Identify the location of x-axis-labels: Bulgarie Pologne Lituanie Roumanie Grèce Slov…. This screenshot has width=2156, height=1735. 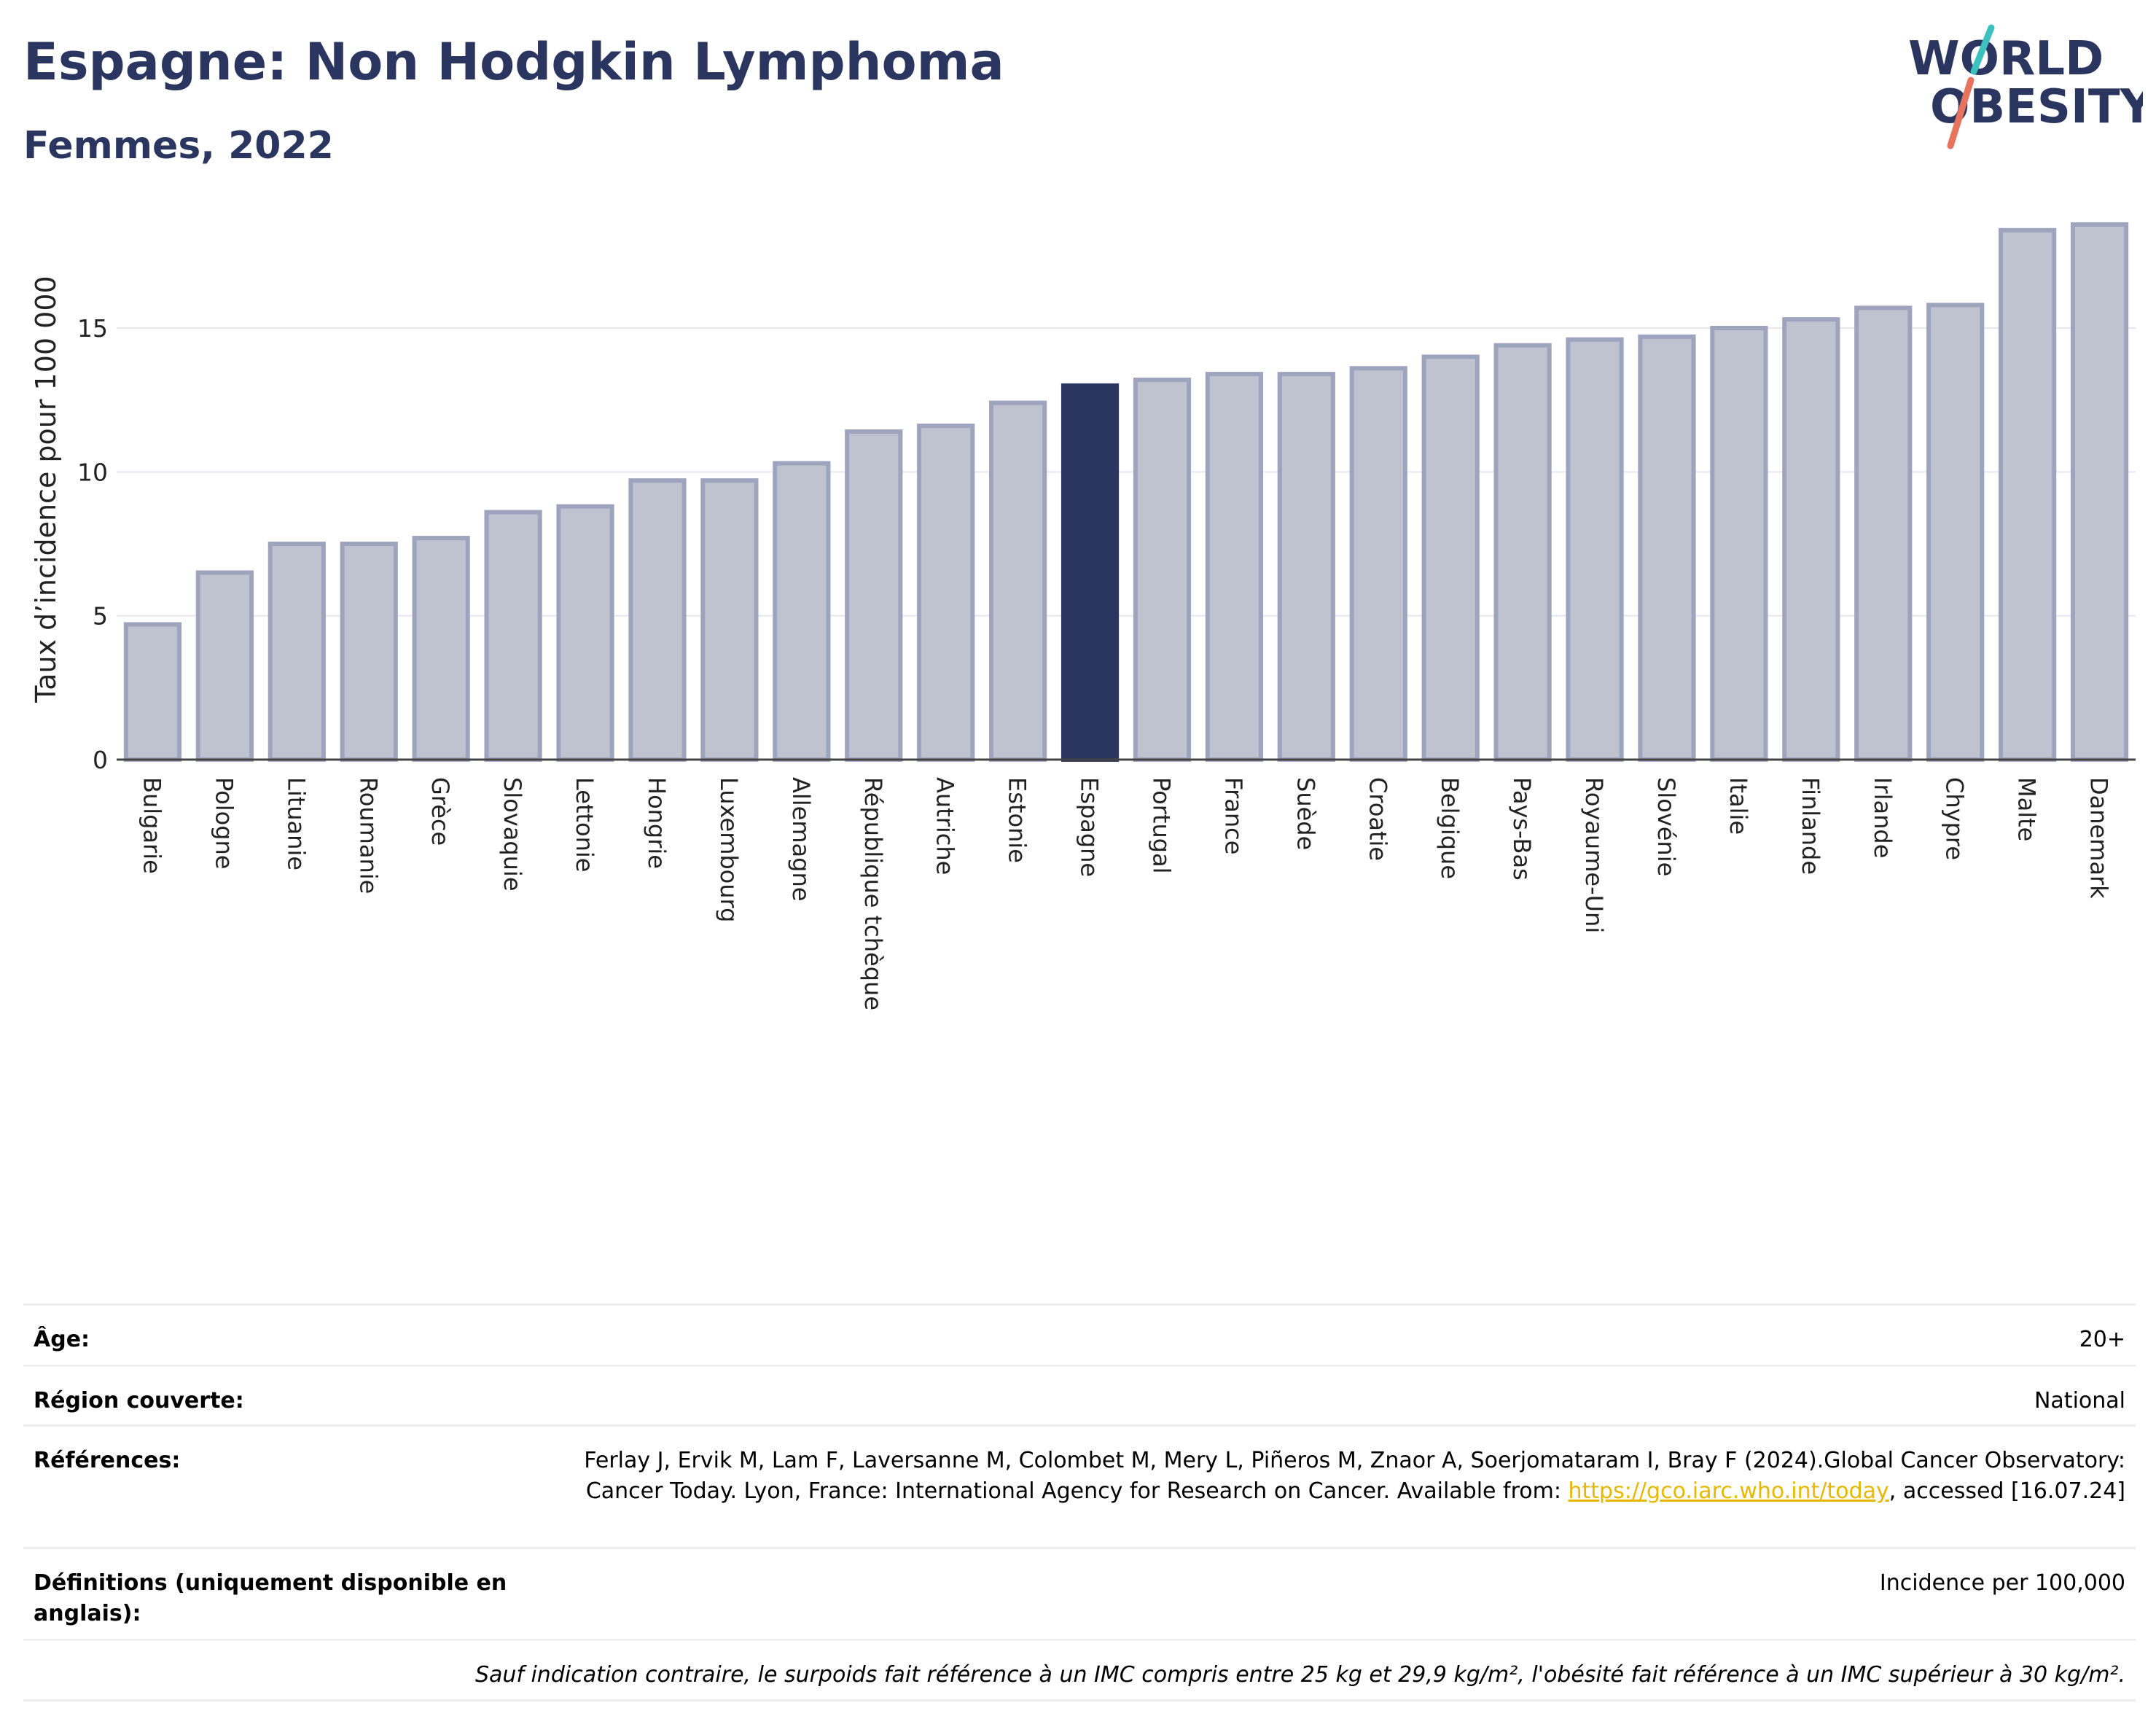
(1125, 893).